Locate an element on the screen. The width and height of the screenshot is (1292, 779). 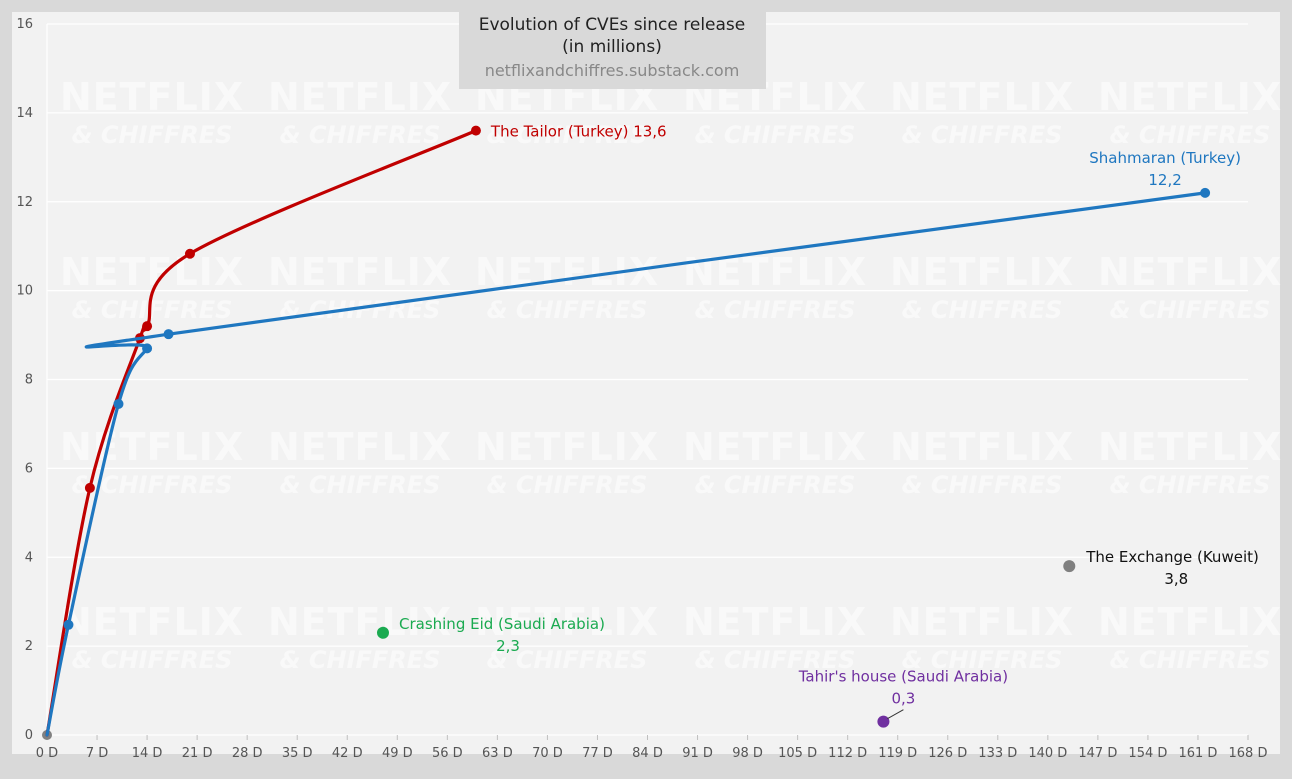
y-tick-label: 14 is located at coordinates (24, 113).